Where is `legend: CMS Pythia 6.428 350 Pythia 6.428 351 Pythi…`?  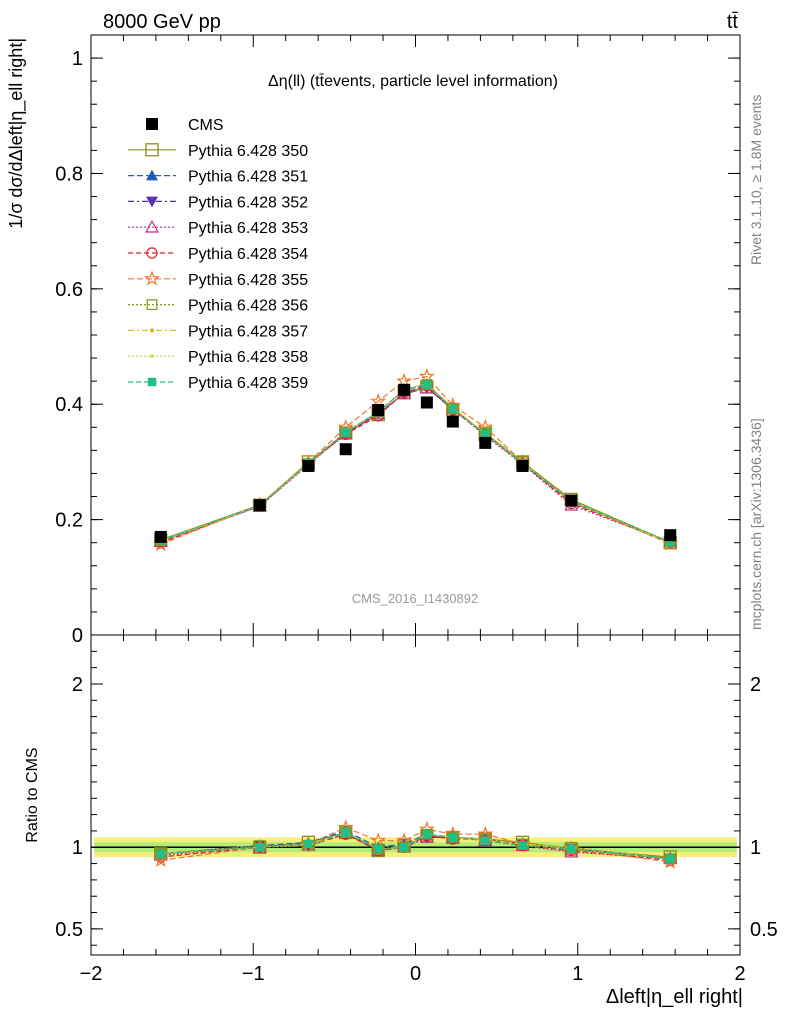
legend: CMS Pythia 6.428 350 Pythia 6.428 351 Pythi… is located at coordinates (218, 254).